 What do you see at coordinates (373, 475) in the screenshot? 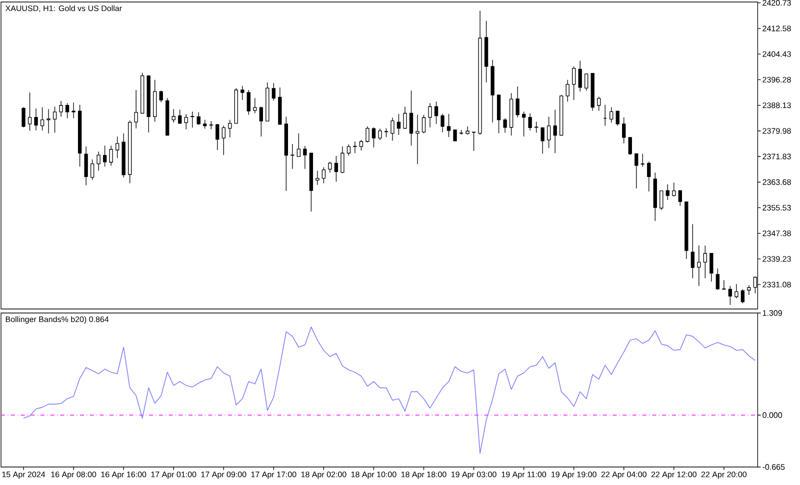
I see `x-tick-label: 18 Apr 10:00` at bounding box center [373, 475].